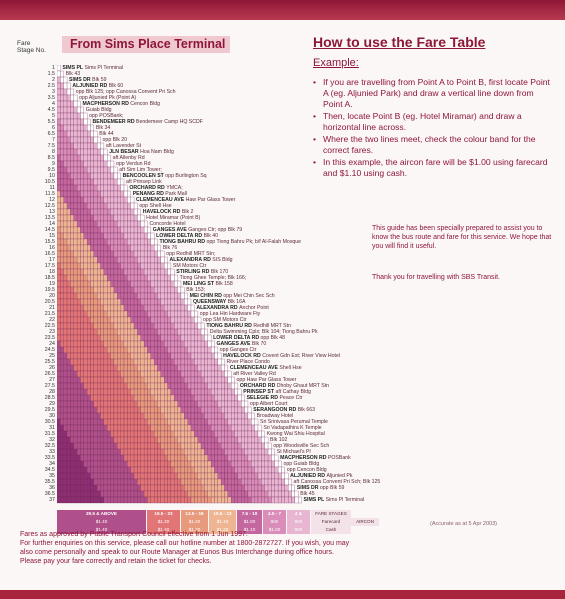 The height and width of the screenshot is (599, 565). I want to click on stop-detail: SM Motors Ctr, so click(189, 266).